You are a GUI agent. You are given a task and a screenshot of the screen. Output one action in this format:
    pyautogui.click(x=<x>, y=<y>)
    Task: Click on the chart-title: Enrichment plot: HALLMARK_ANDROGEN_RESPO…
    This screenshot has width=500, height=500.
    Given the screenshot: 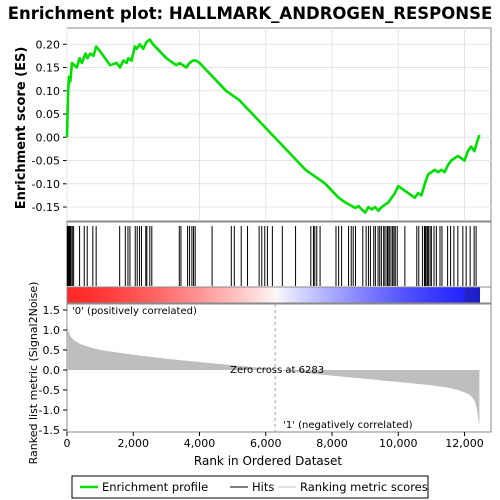 What is the action you would take?
    pyautogui.click(x=250, y=13)
    